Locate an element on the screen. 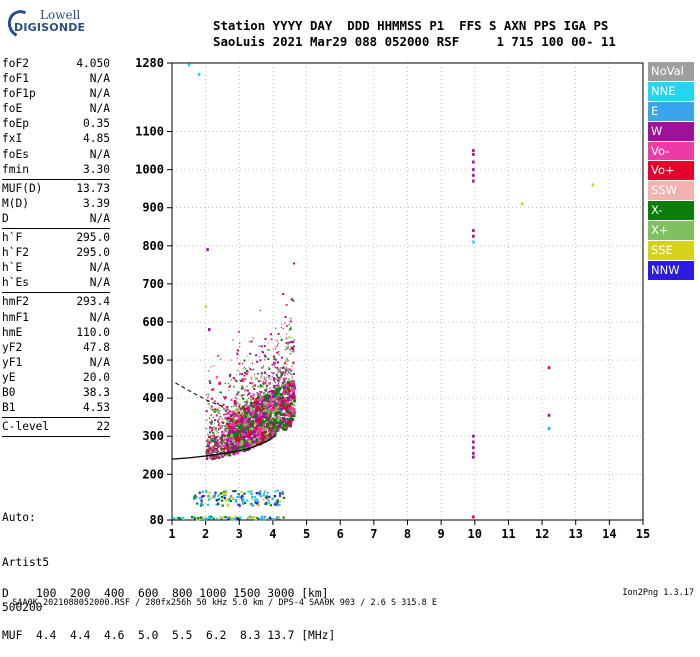 This screenshot has height=657, width=700. y-tick-label: 600 is located at coordinates (153, 322).